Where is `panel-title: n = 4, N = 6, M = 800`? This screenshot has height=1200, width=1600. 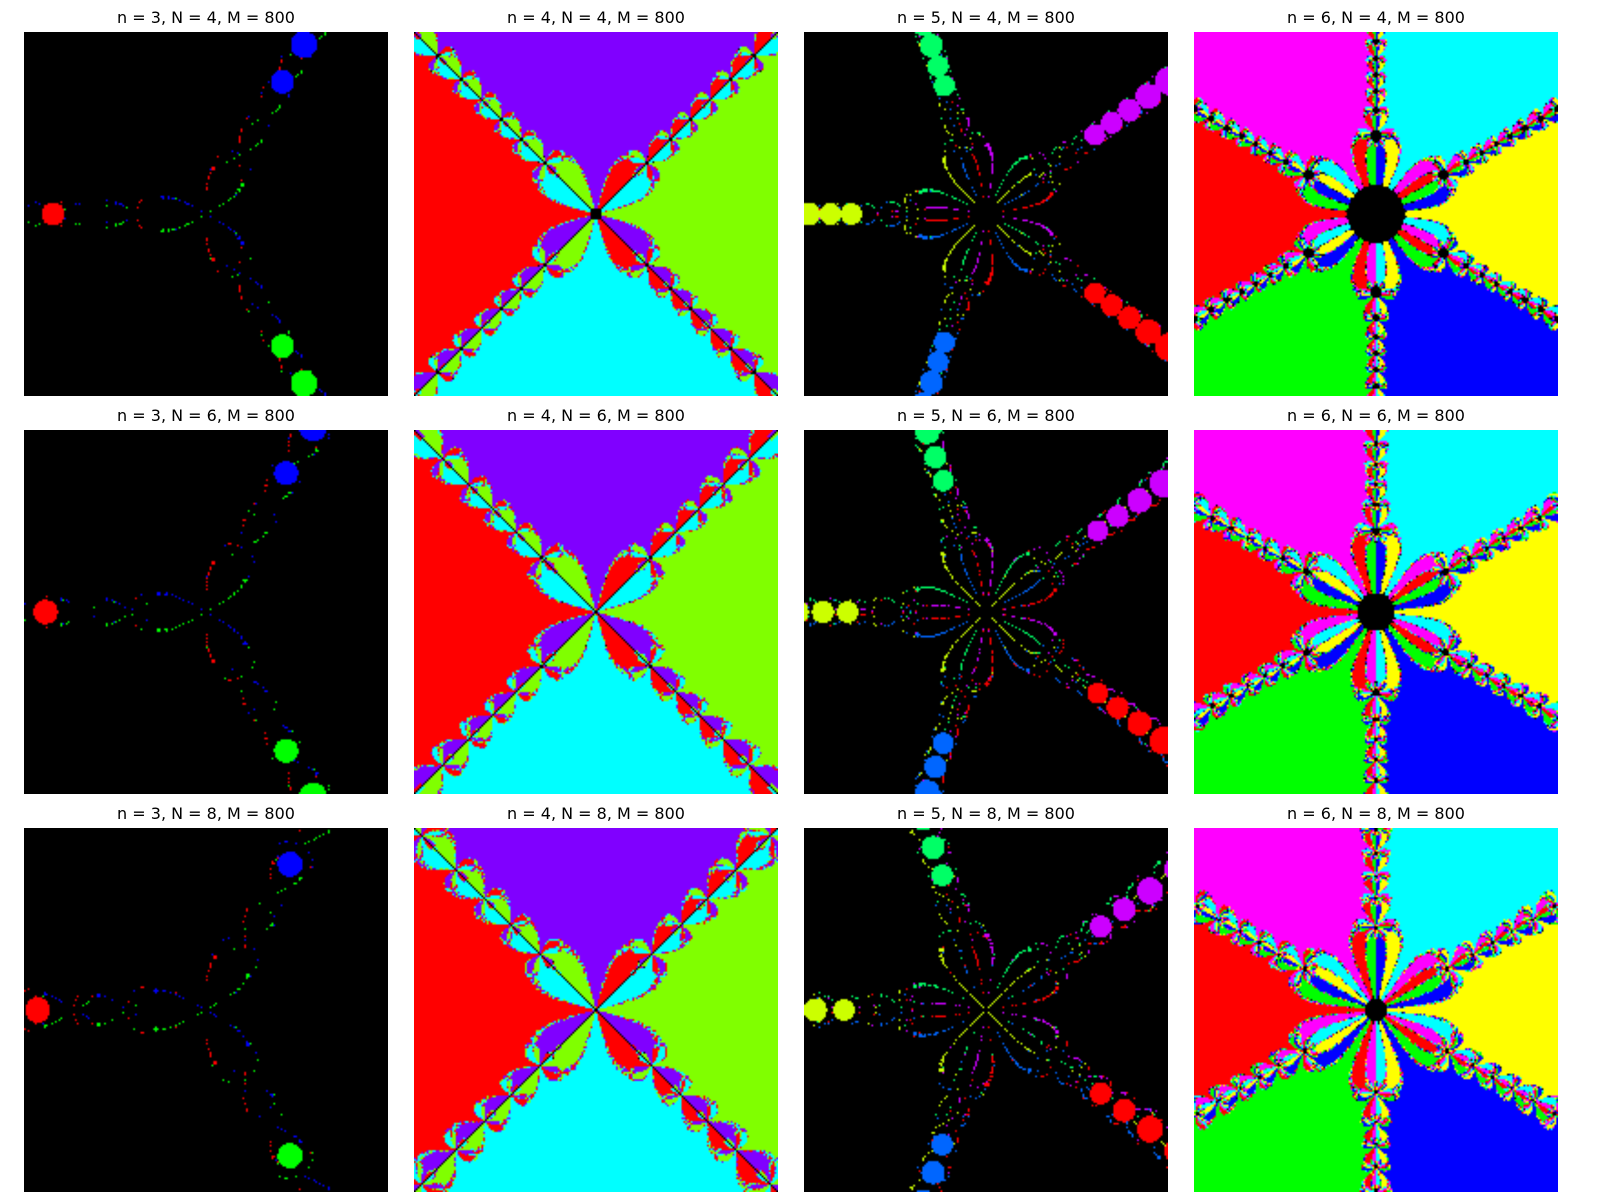
panel-title: n = 4, N = 6, M = 800 is located at coordinates (596, 415).